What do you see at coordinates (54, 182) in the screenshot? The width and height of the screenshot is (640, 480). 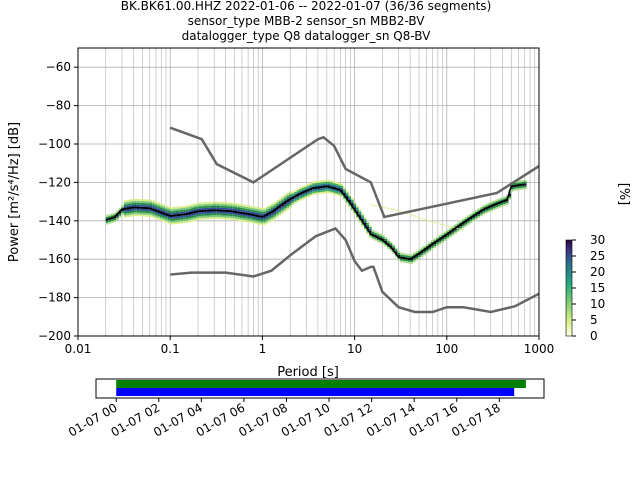 I see `y-tick-label: −120` at bounding box center [54, 182].